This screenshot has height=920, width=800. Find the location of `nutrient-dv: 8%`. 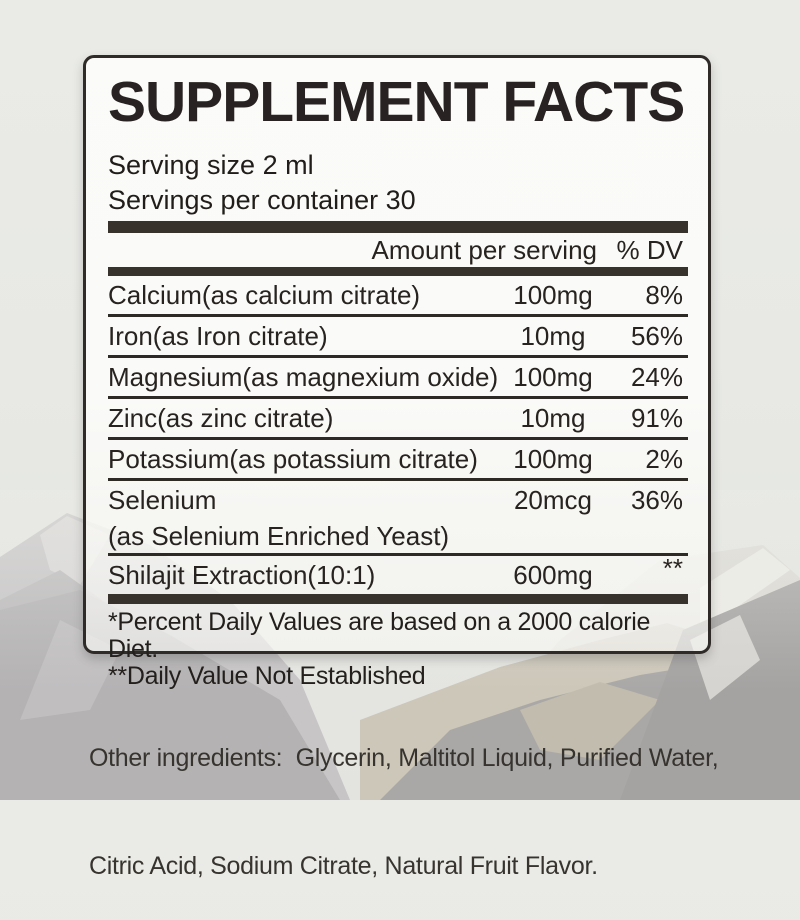

nutrient-dv: 8% is located at coordinates (664, 295).